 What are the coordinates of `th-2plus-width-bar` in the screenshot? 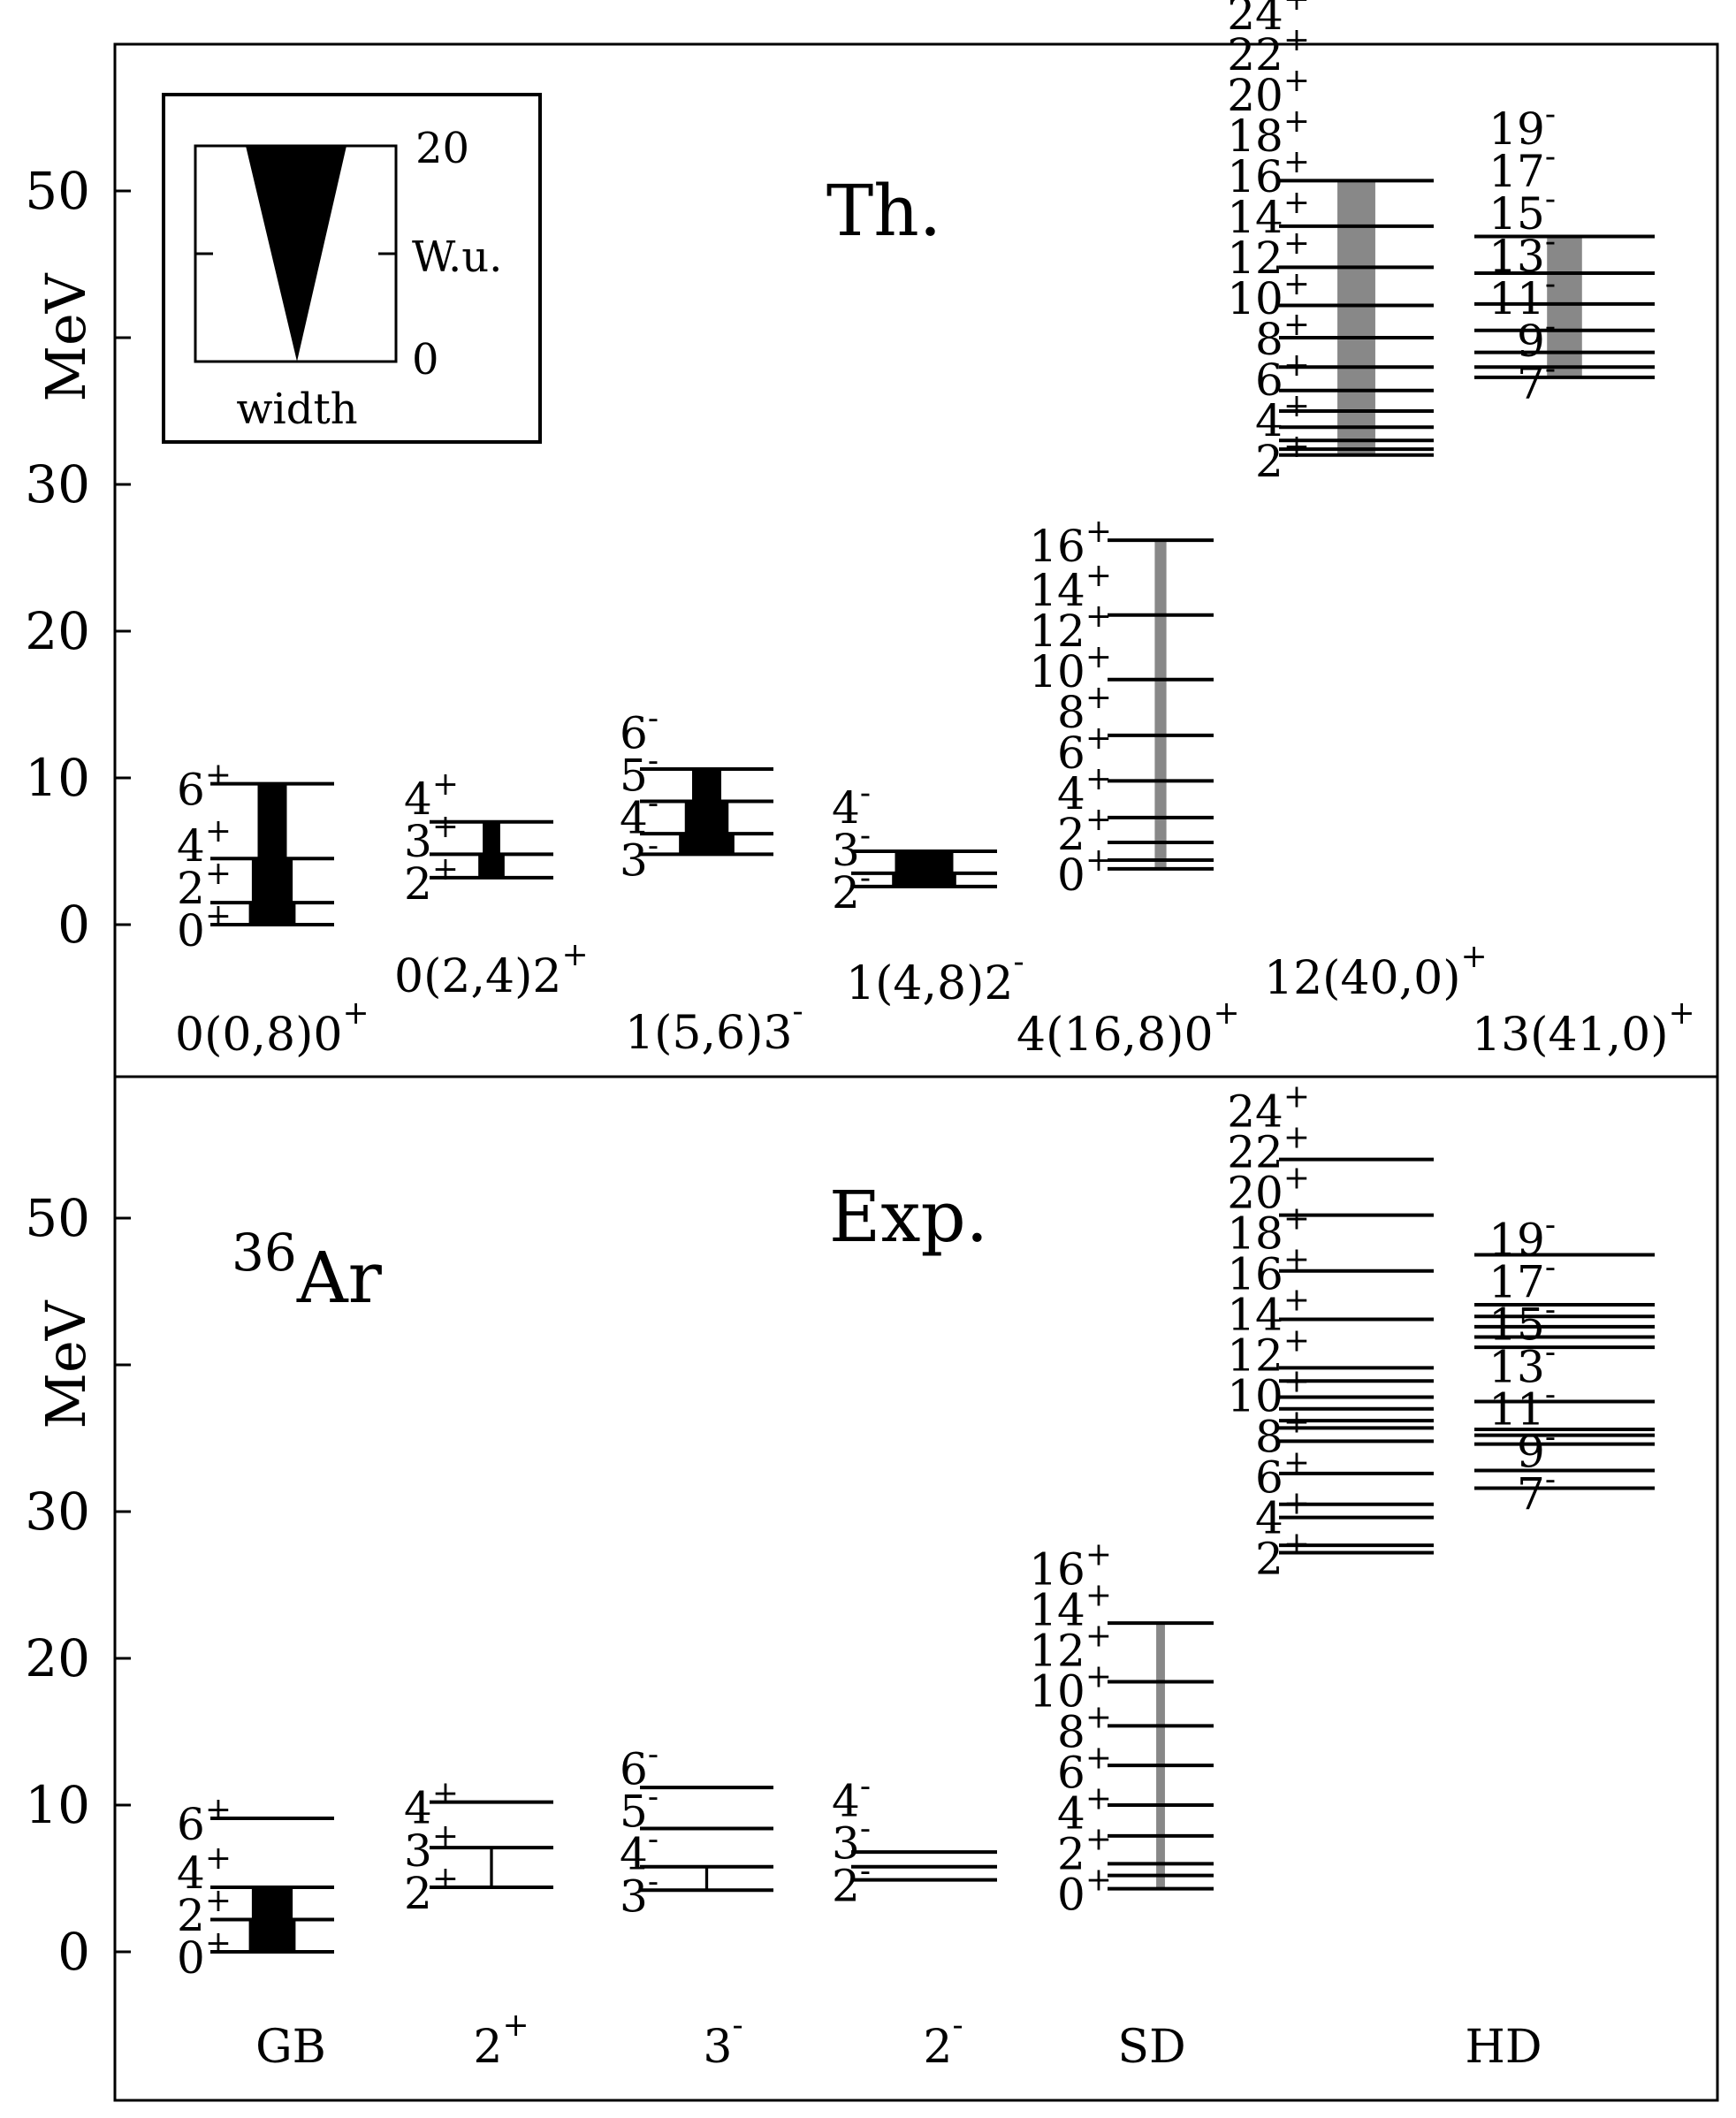 It's located at (492, 866).